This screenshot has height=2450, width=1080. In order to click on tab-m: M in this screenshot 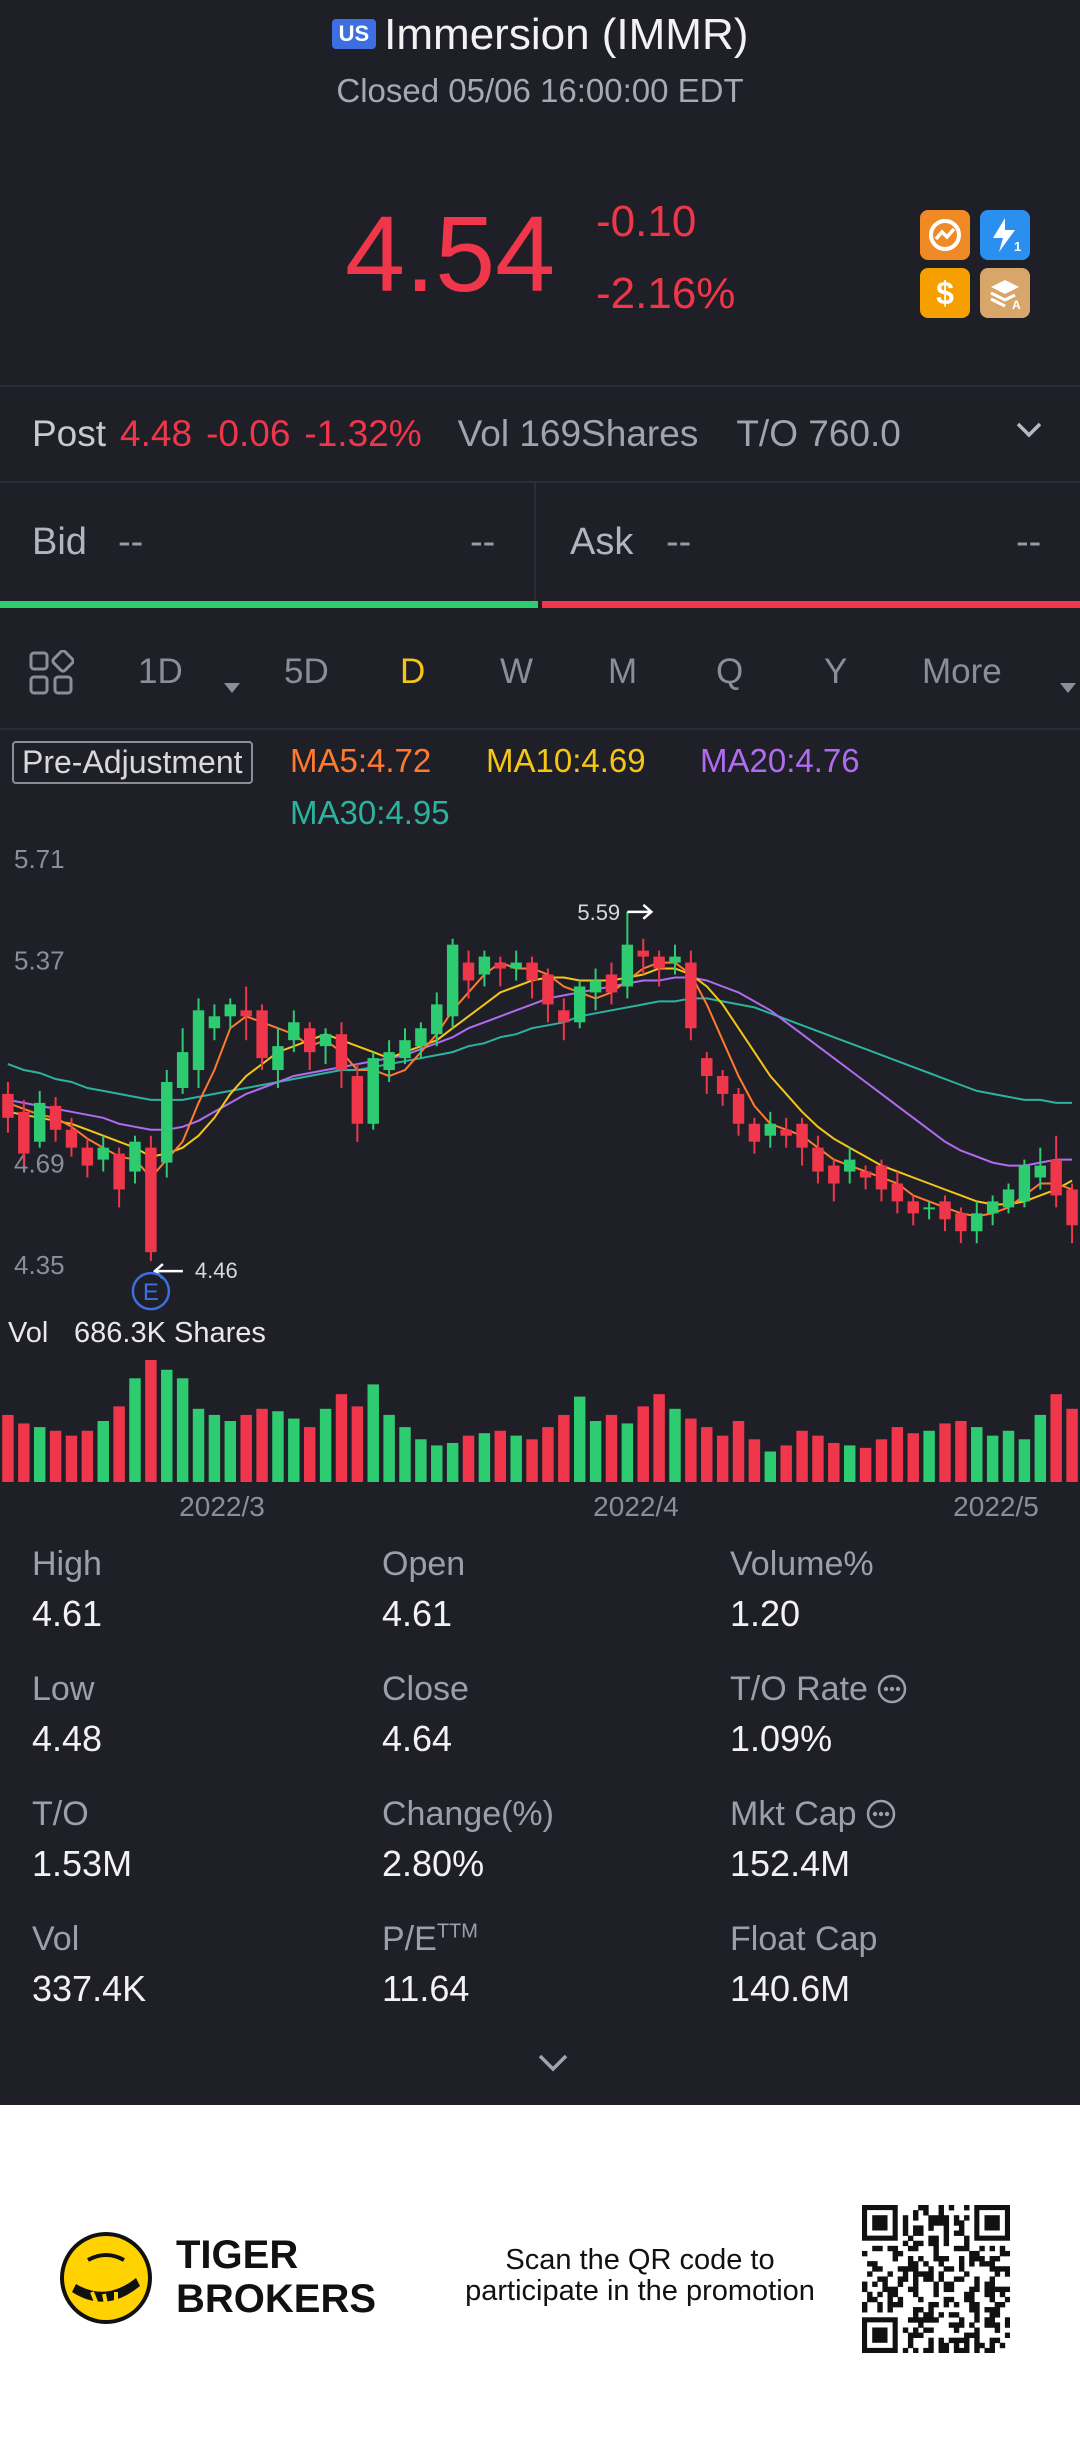, I will do `click(623, 671)`.